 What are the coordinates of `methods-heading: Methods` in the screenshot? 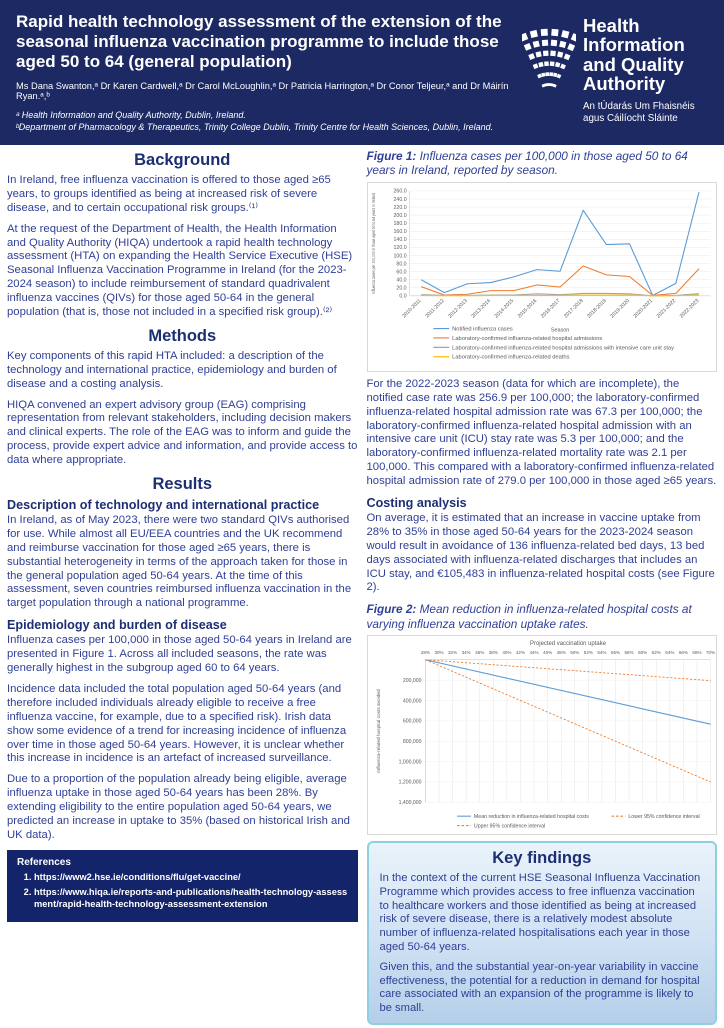 It's located at (182, 335).